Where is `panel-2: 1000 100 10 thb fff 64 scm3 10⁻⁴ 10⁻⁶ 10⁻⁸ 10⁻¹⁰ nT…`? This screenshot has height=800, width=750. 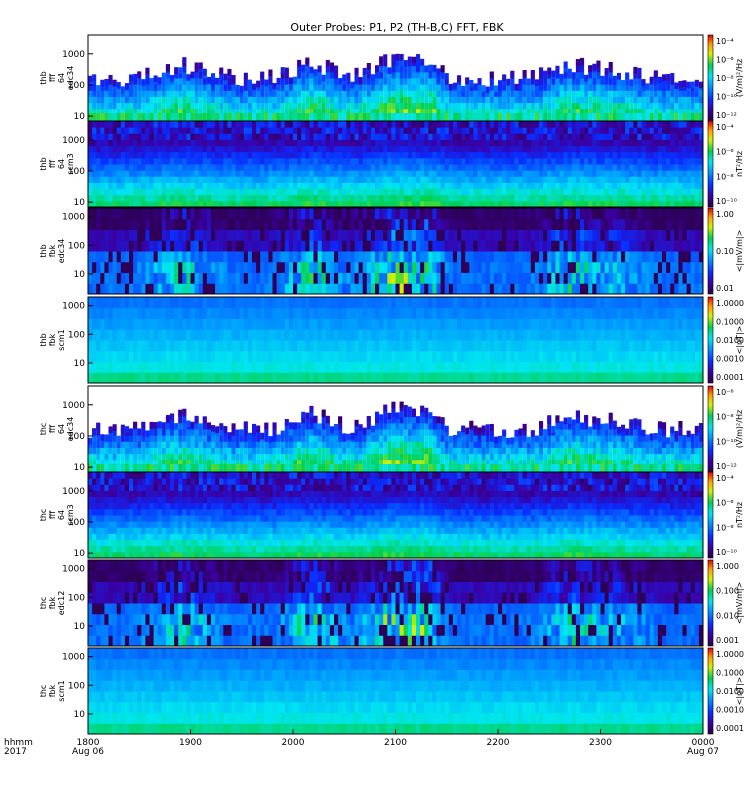
panel-2: 1000 100 10 thb fff 64 scm3 10⁻⁴ 10⁻⁶ 10⁻⁸ 10⁻¹⁰ nT… is located at coordinates (391, 164).